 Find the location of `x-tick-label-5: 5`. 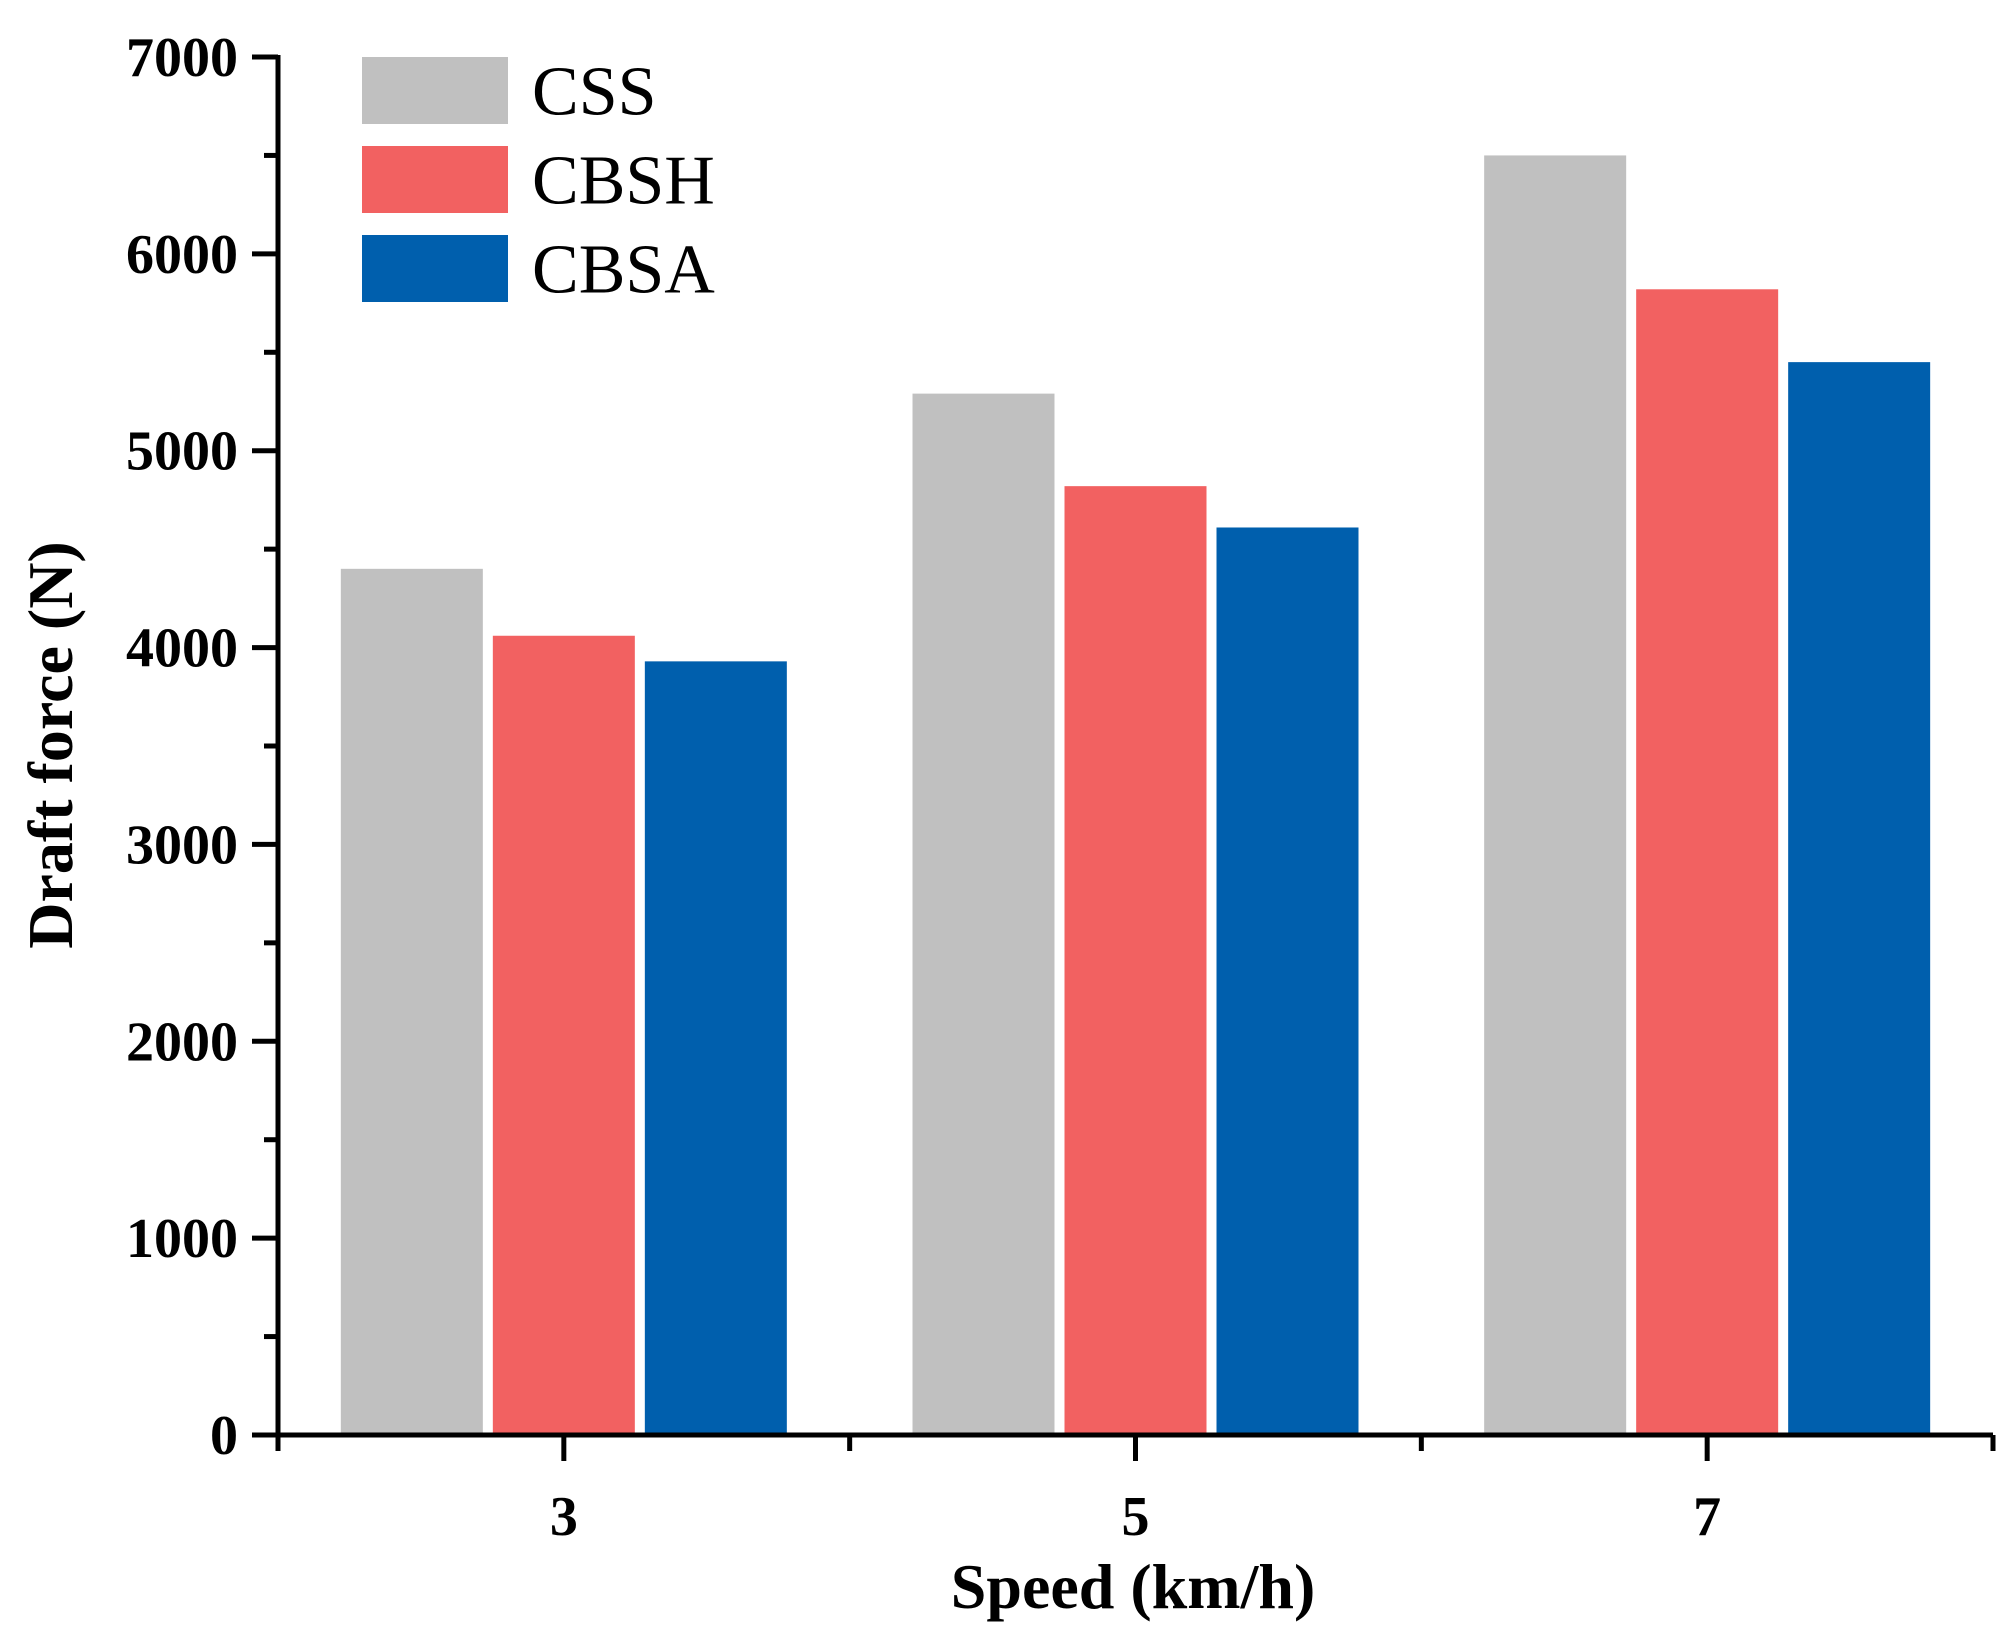

x-tick-label-5: 5 is located at coordinates (1136, 1517).